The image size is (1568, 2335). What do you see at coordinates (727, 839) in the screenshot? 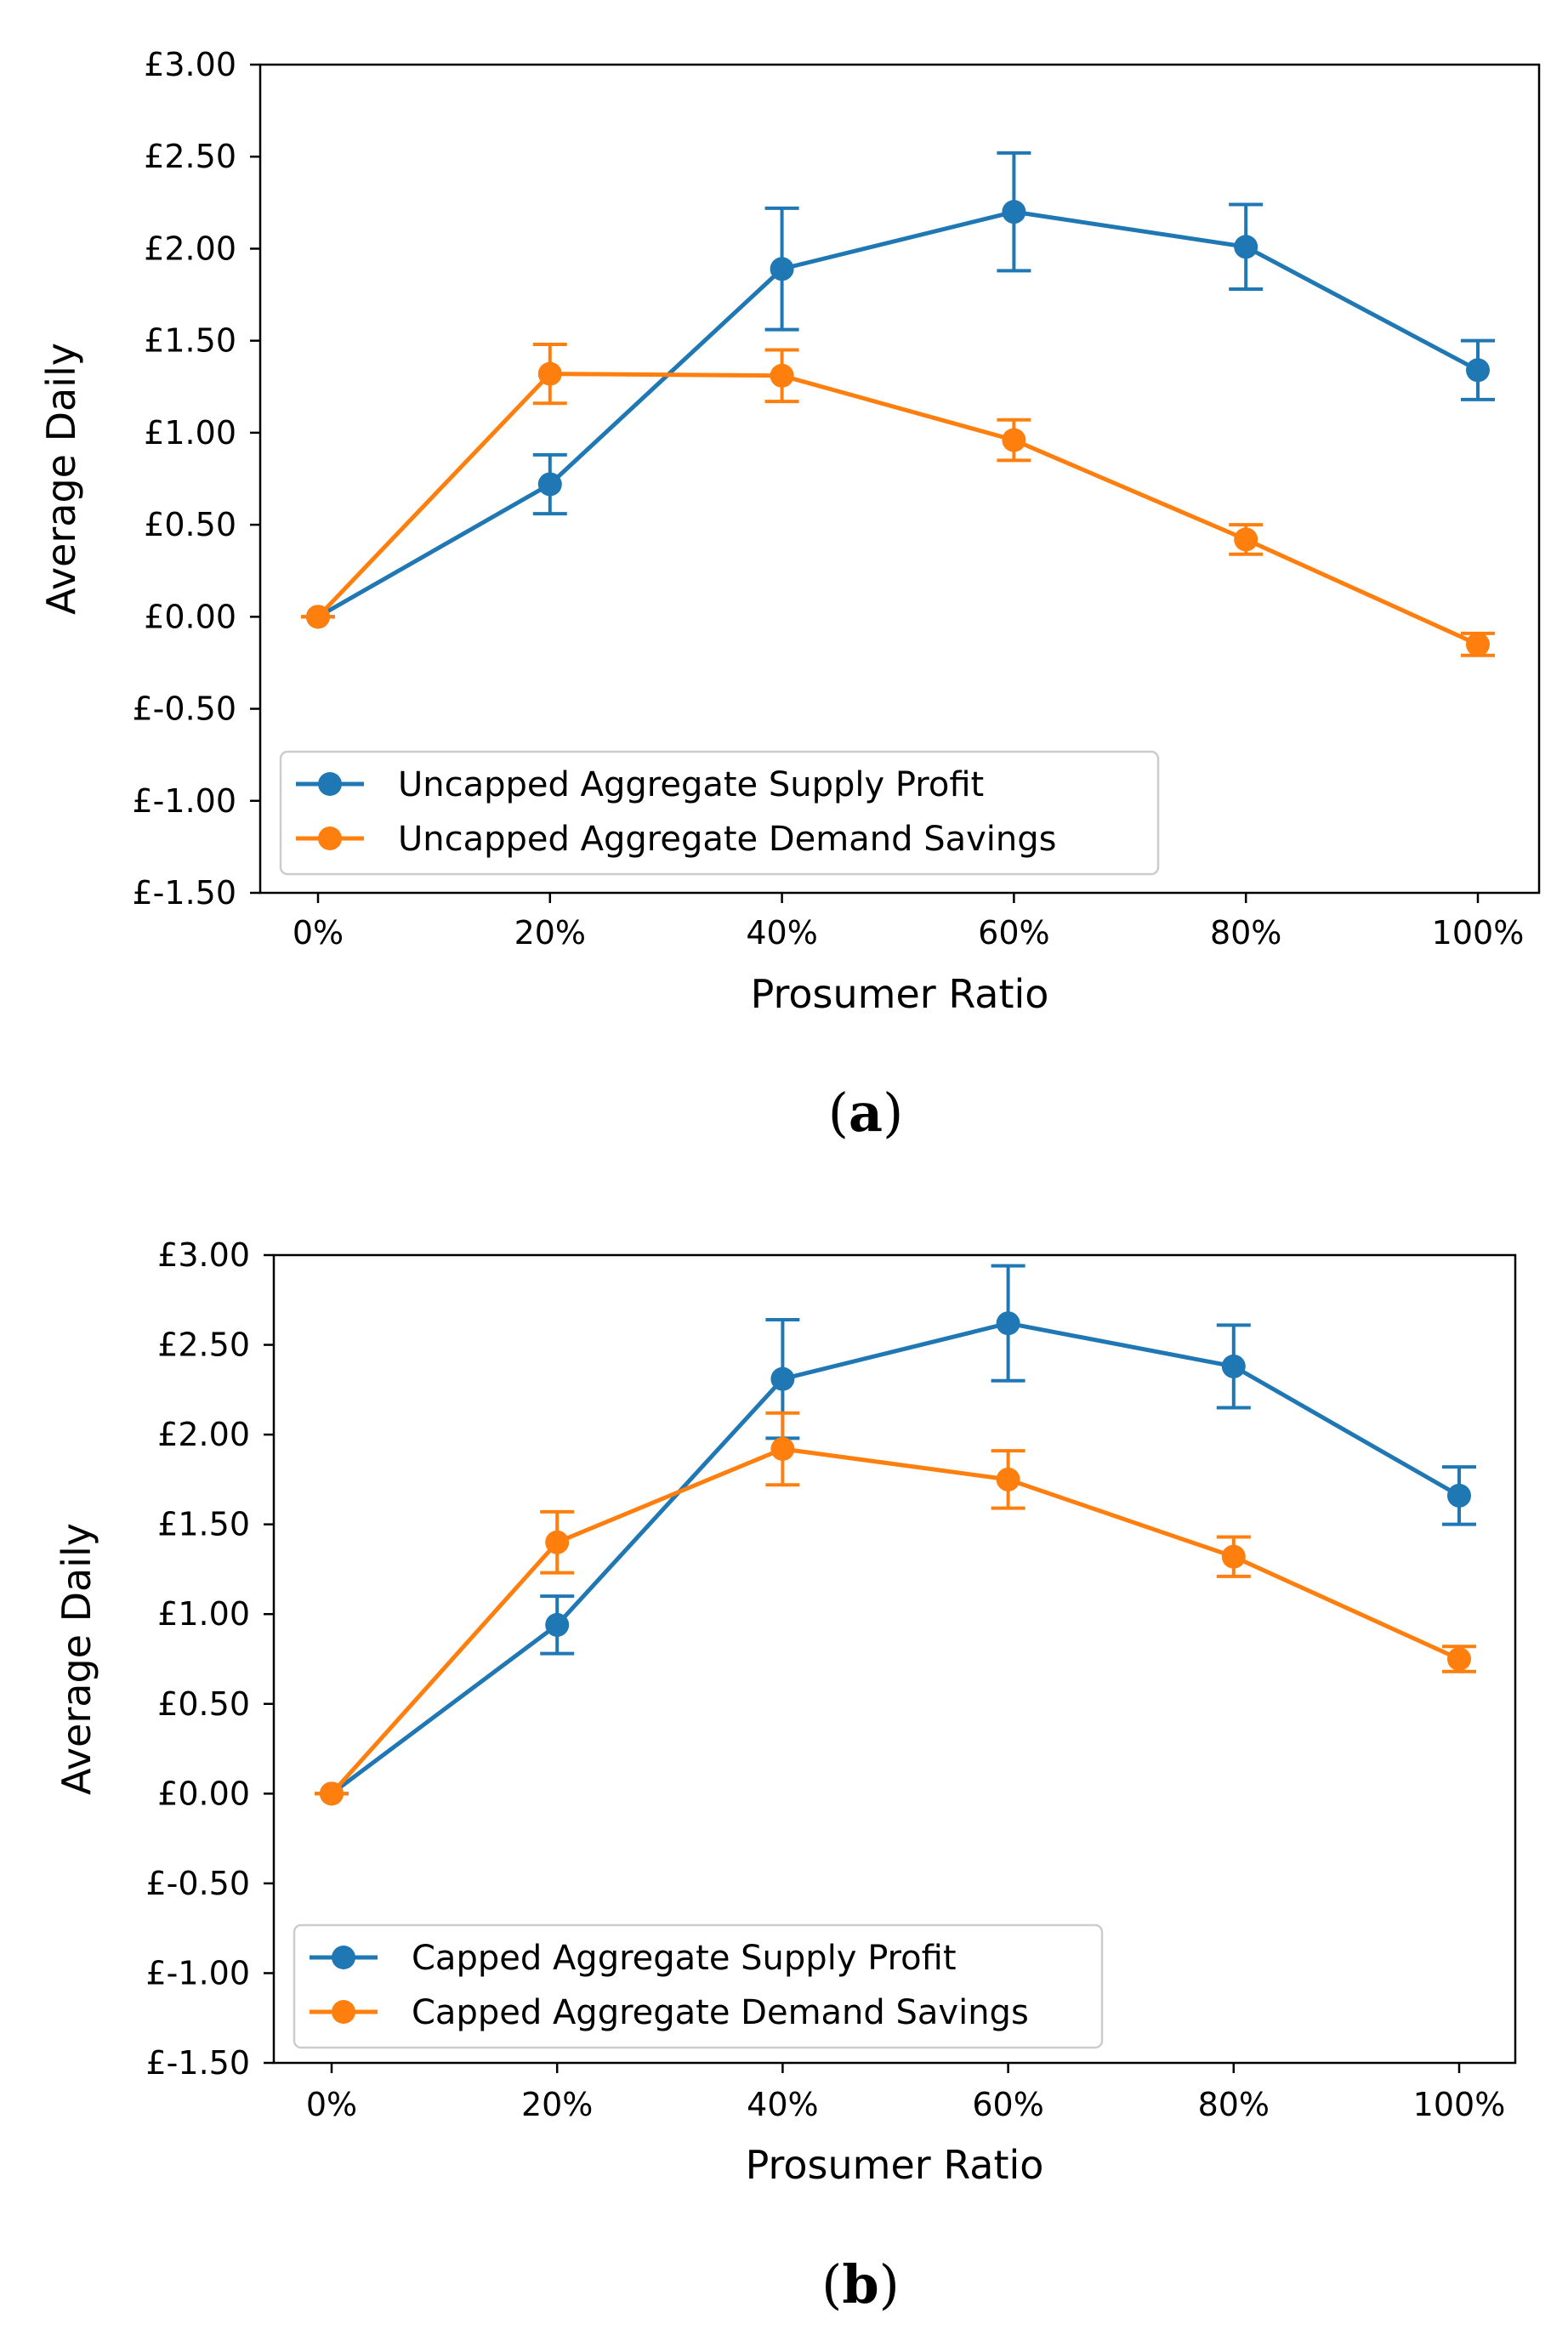
I see `legend-label-demand-savings: Uncapped Aggregate Demand Savings` at bounding box center [727, 839].